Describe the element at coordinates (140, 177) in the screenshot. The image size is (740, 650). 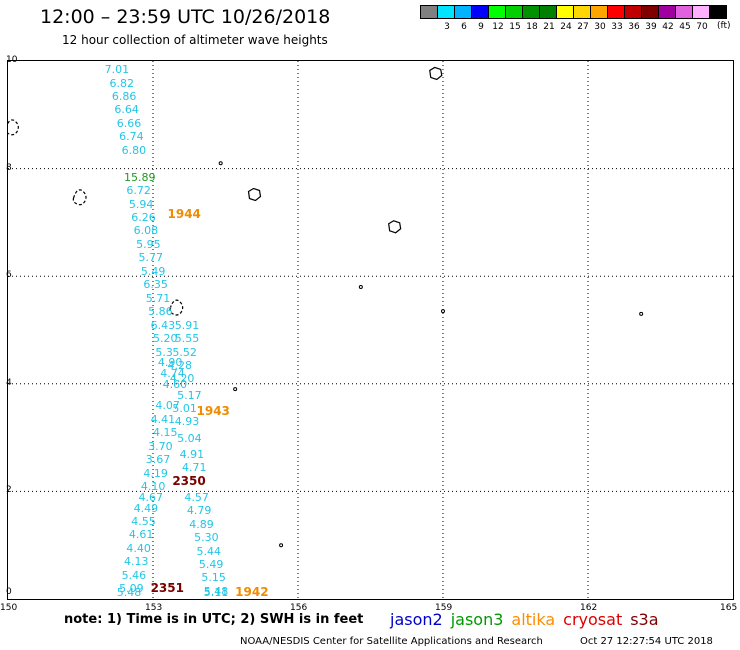
I see `wave-height-label: 15.89` at that location.